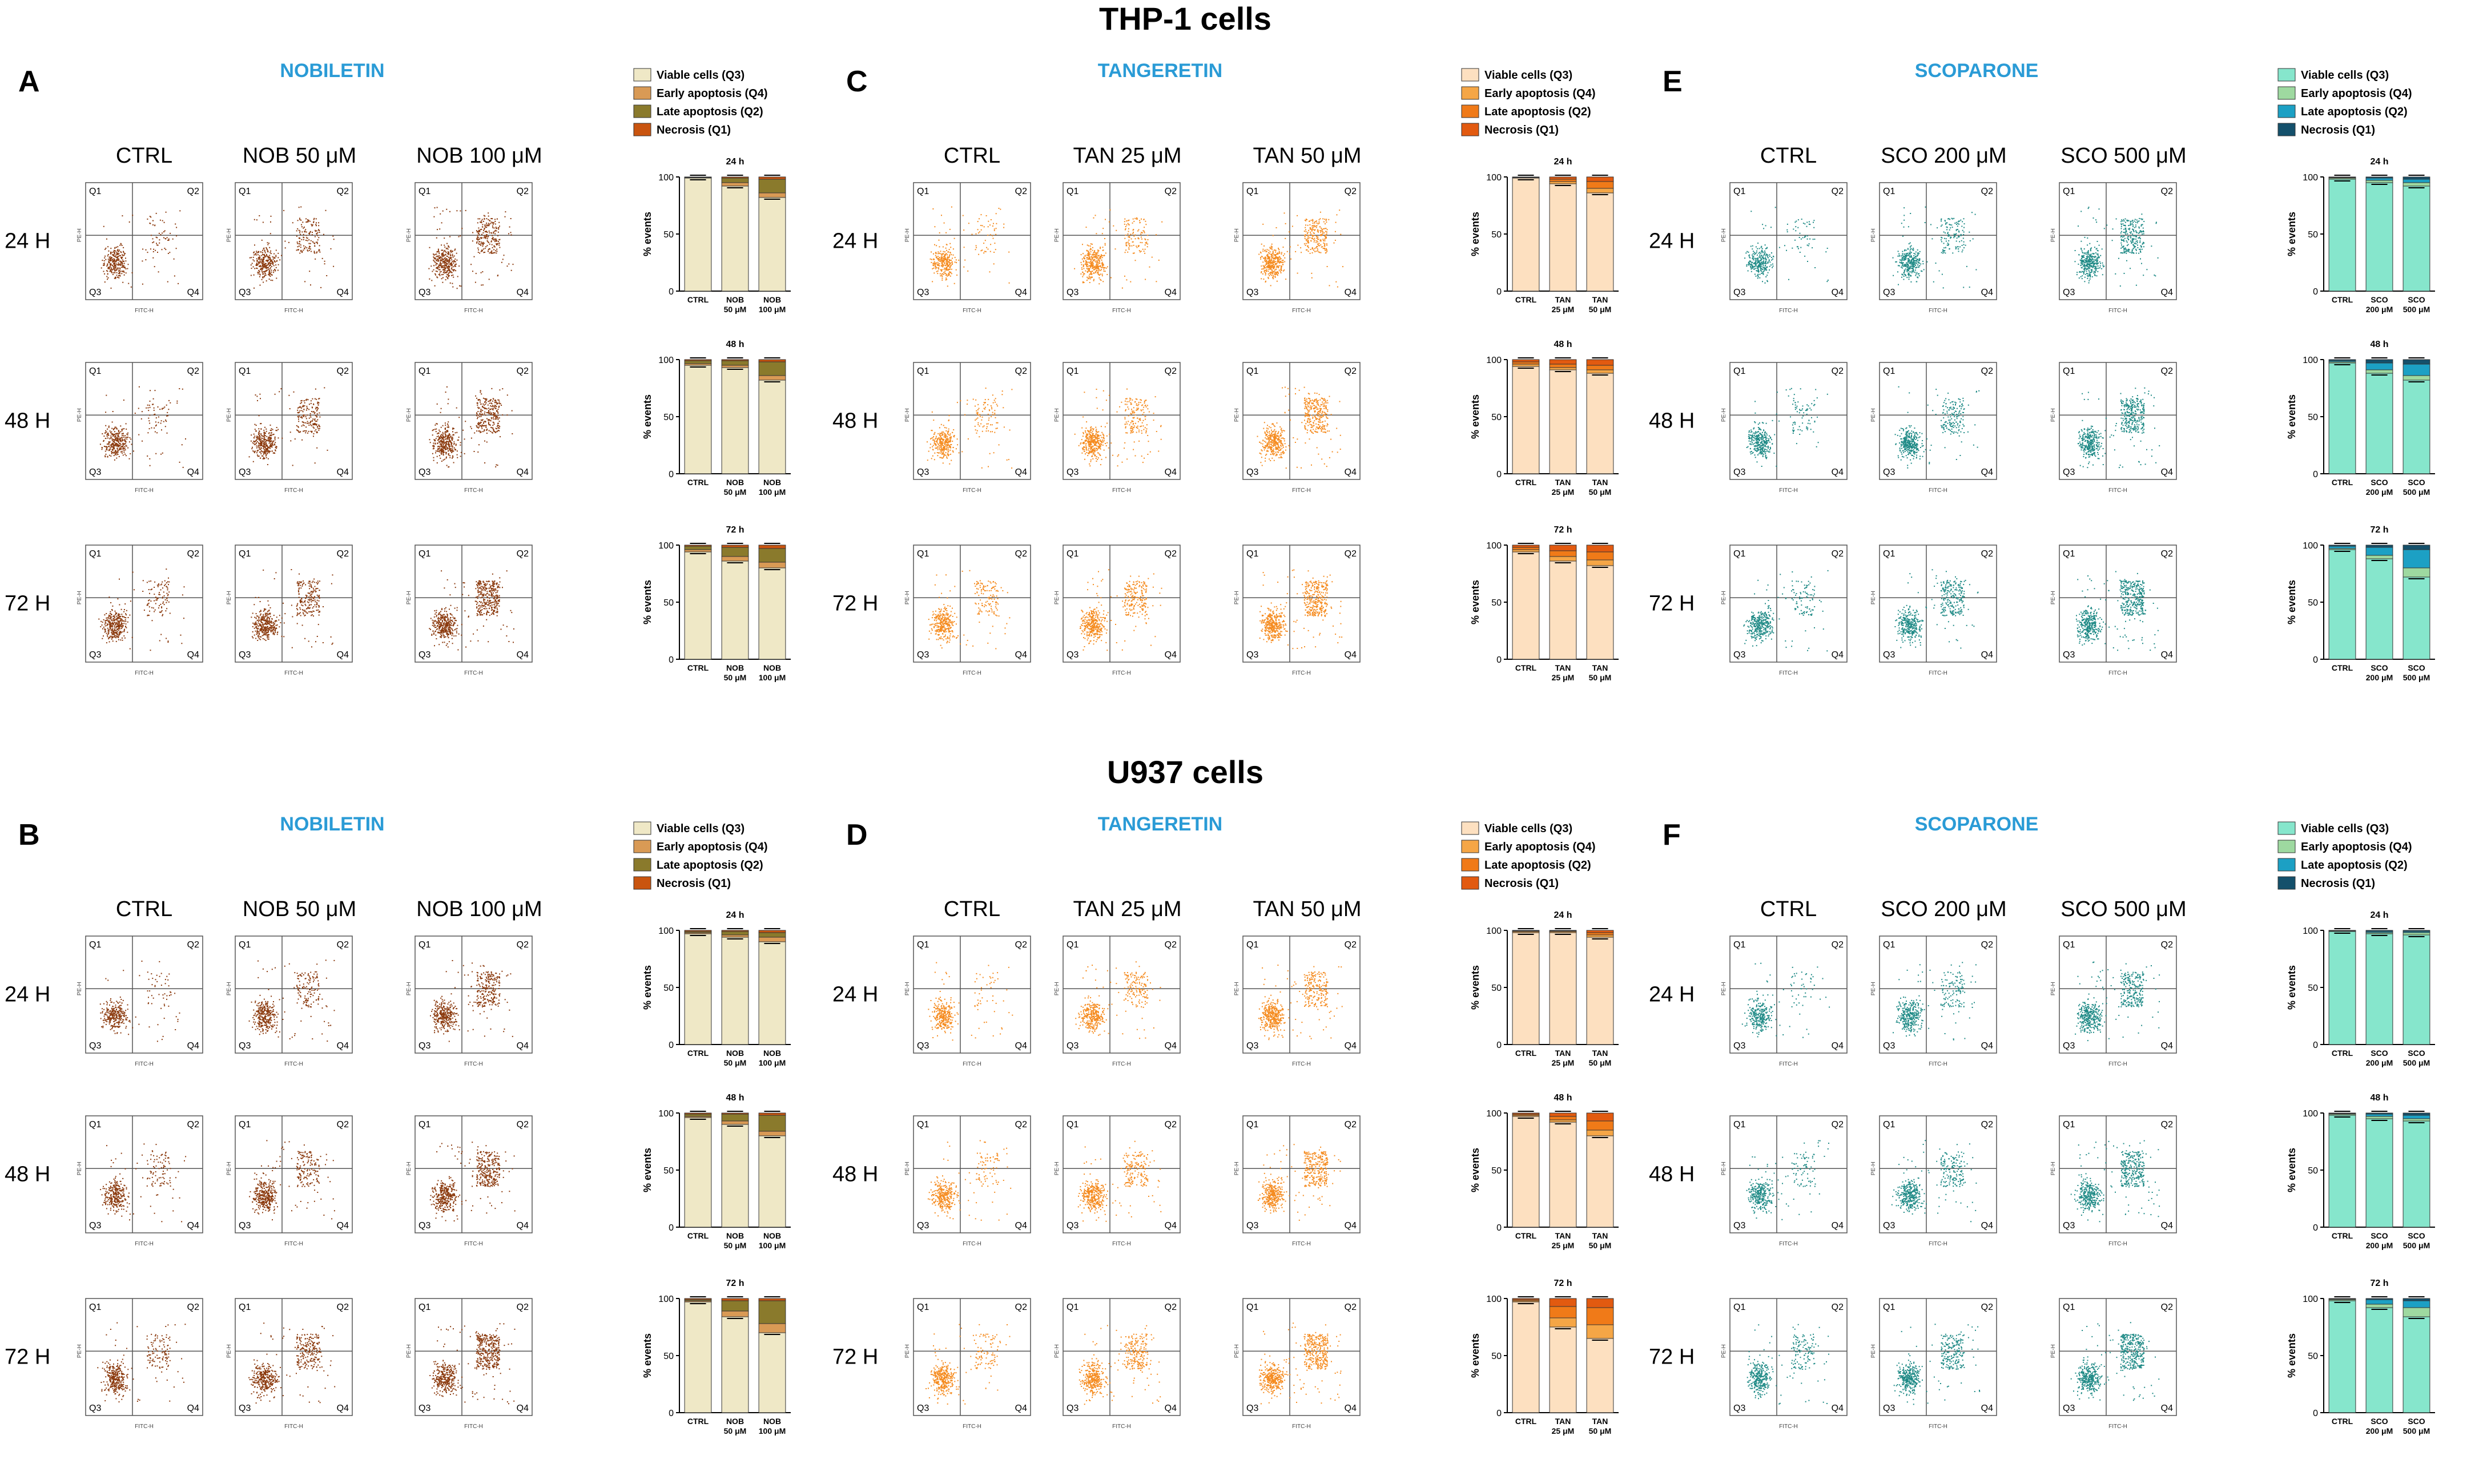  What do you see at coordinates (2338, 883) in the screenshot?
I see `legend-label: Necrosis (Q1)` at bounding box center [2338, 883].